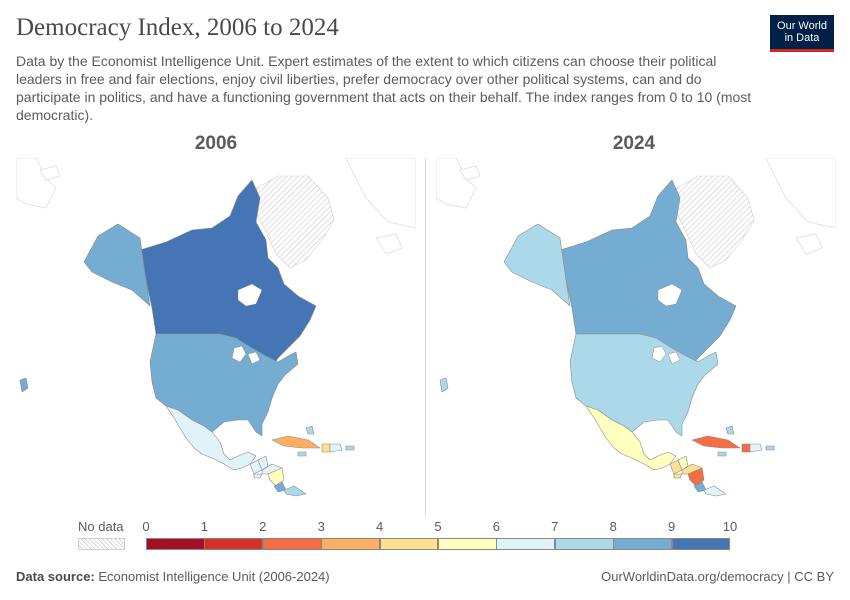 This screenshot has height=600, width=850. Describe the element at coordinates (425, 337) in the screenshot. I see `map-divider` at that location.